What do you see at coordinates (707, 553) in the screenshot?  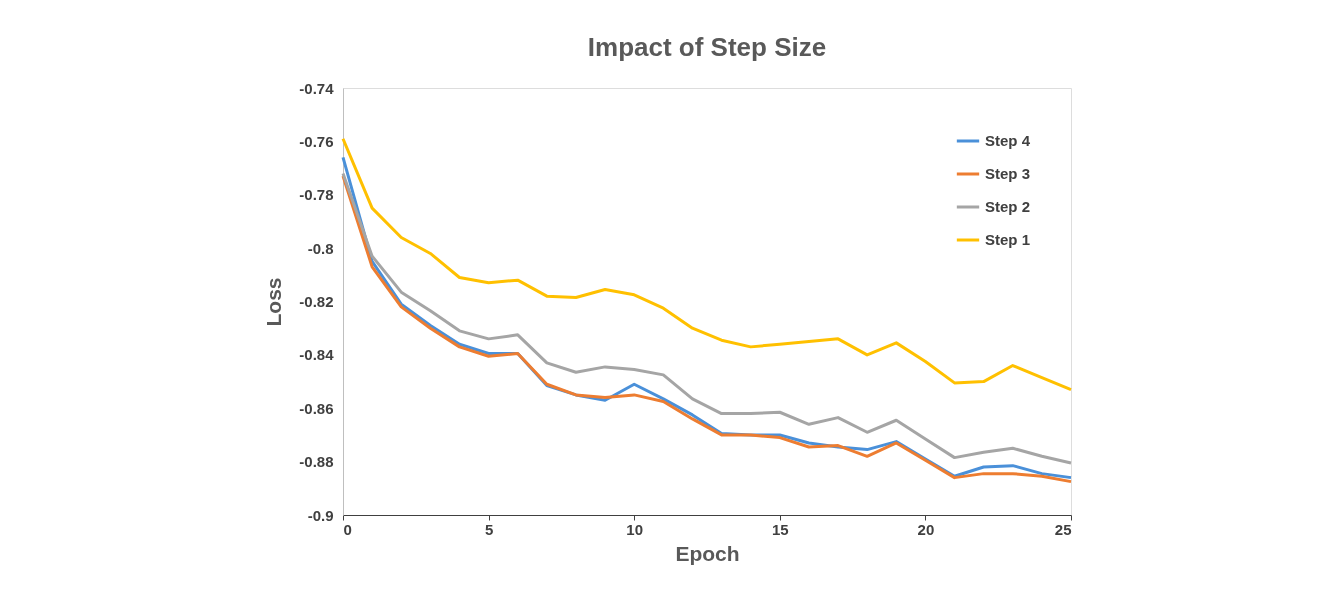 I see `x-axis-title: Epoch` at bounding box center [707, 553].